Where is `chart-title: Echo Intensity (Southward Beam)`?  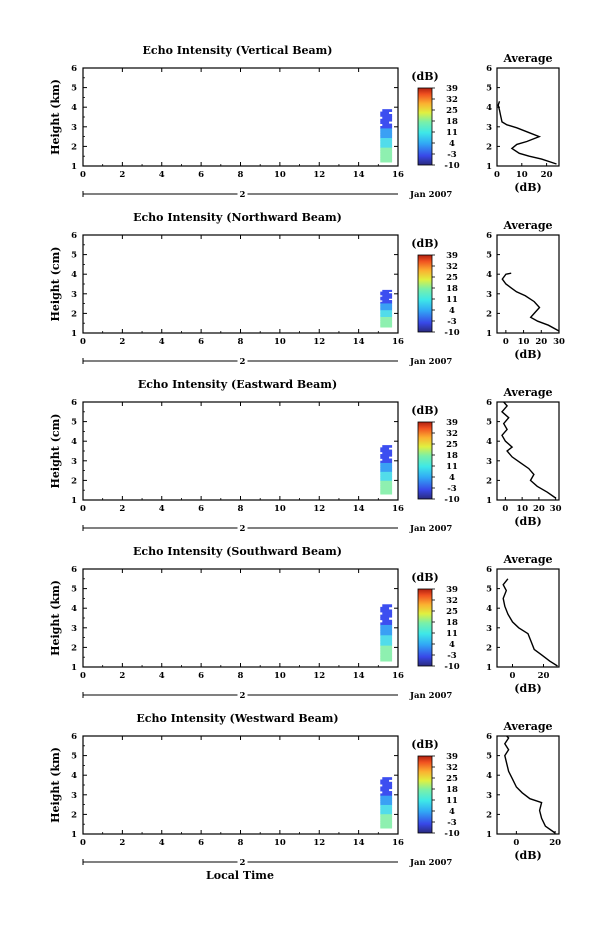
chart-title: Echo Intensity (Southward Beam) is located at coordinates (237, 551).